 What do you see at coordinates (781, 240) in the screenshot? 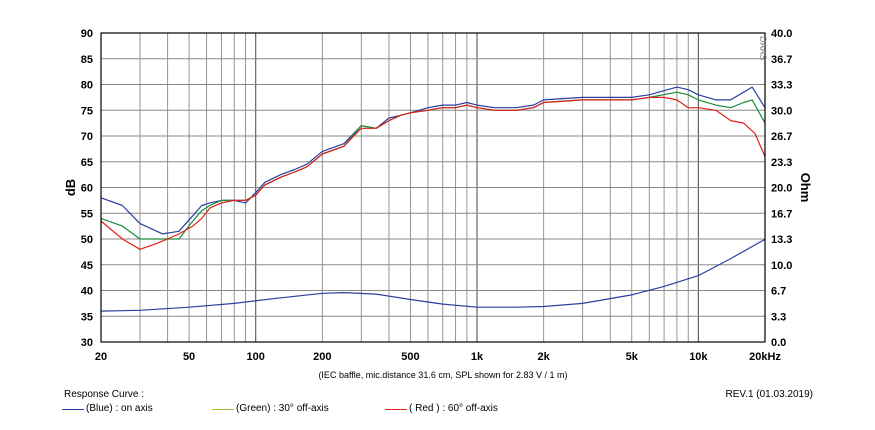
I see `y-right-tick-label: 13.3` at bounding box center [781, 240].